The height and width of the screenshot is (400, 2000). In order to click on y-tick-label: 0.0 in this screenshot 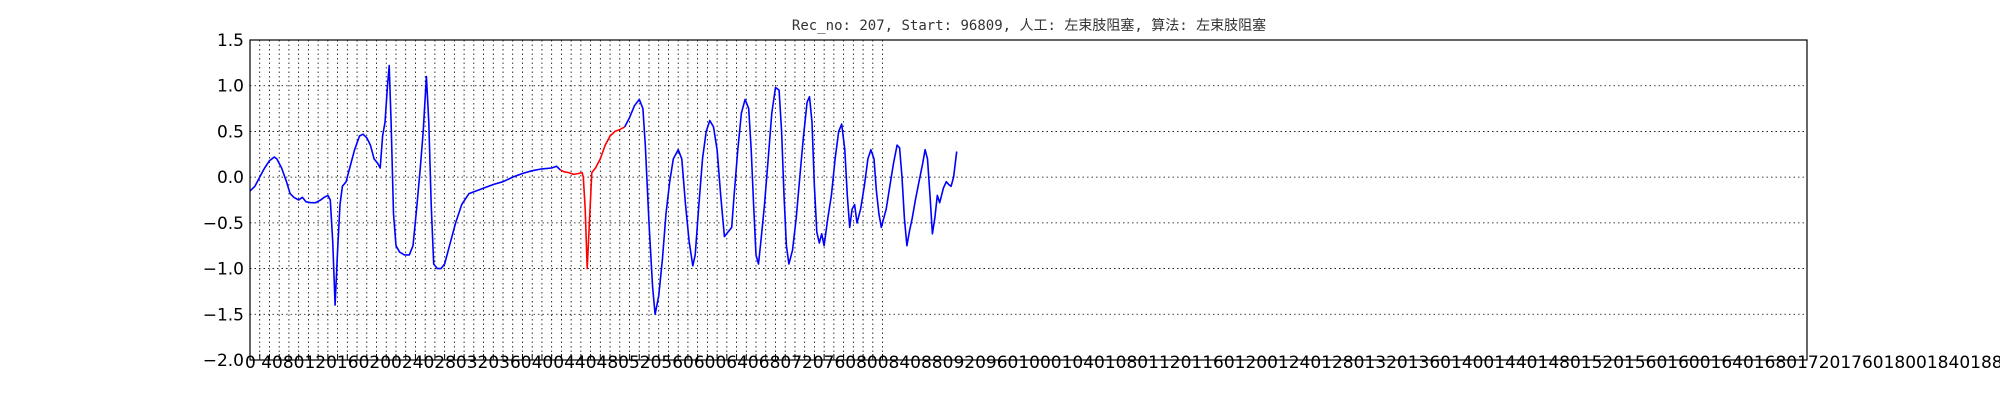, I will do `click(230, 178)`.